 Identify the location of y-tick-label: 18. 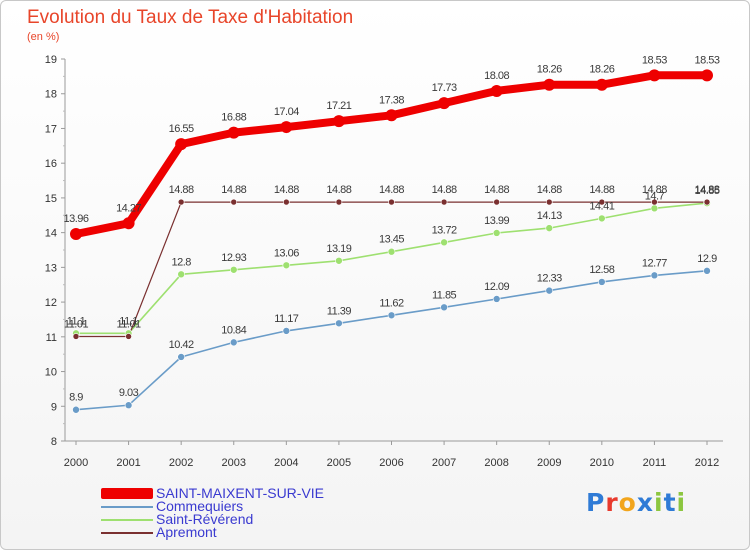
(51, 95).